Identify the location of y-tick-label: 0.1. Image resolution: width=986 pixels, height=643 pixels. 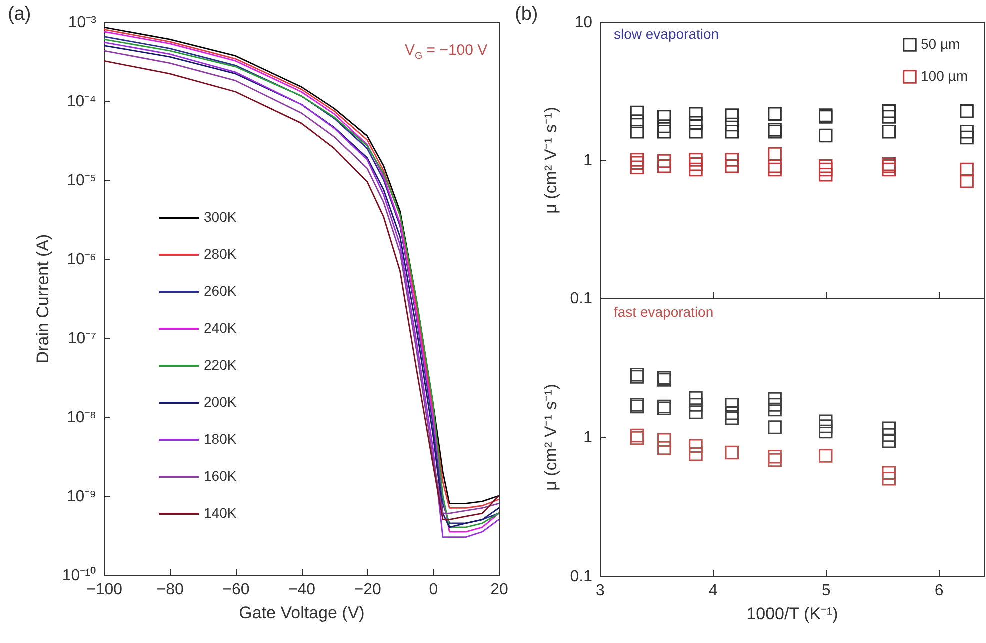
(581, 577).